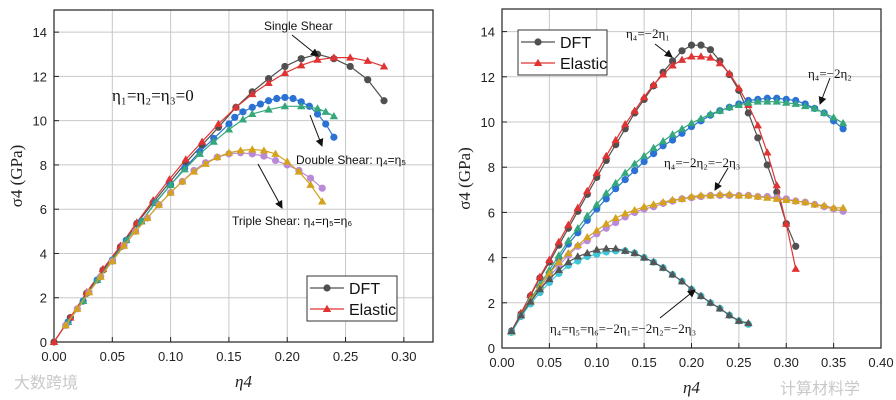  I want to click on y-axis-label: σ4 (GPa), so click(16, 176).